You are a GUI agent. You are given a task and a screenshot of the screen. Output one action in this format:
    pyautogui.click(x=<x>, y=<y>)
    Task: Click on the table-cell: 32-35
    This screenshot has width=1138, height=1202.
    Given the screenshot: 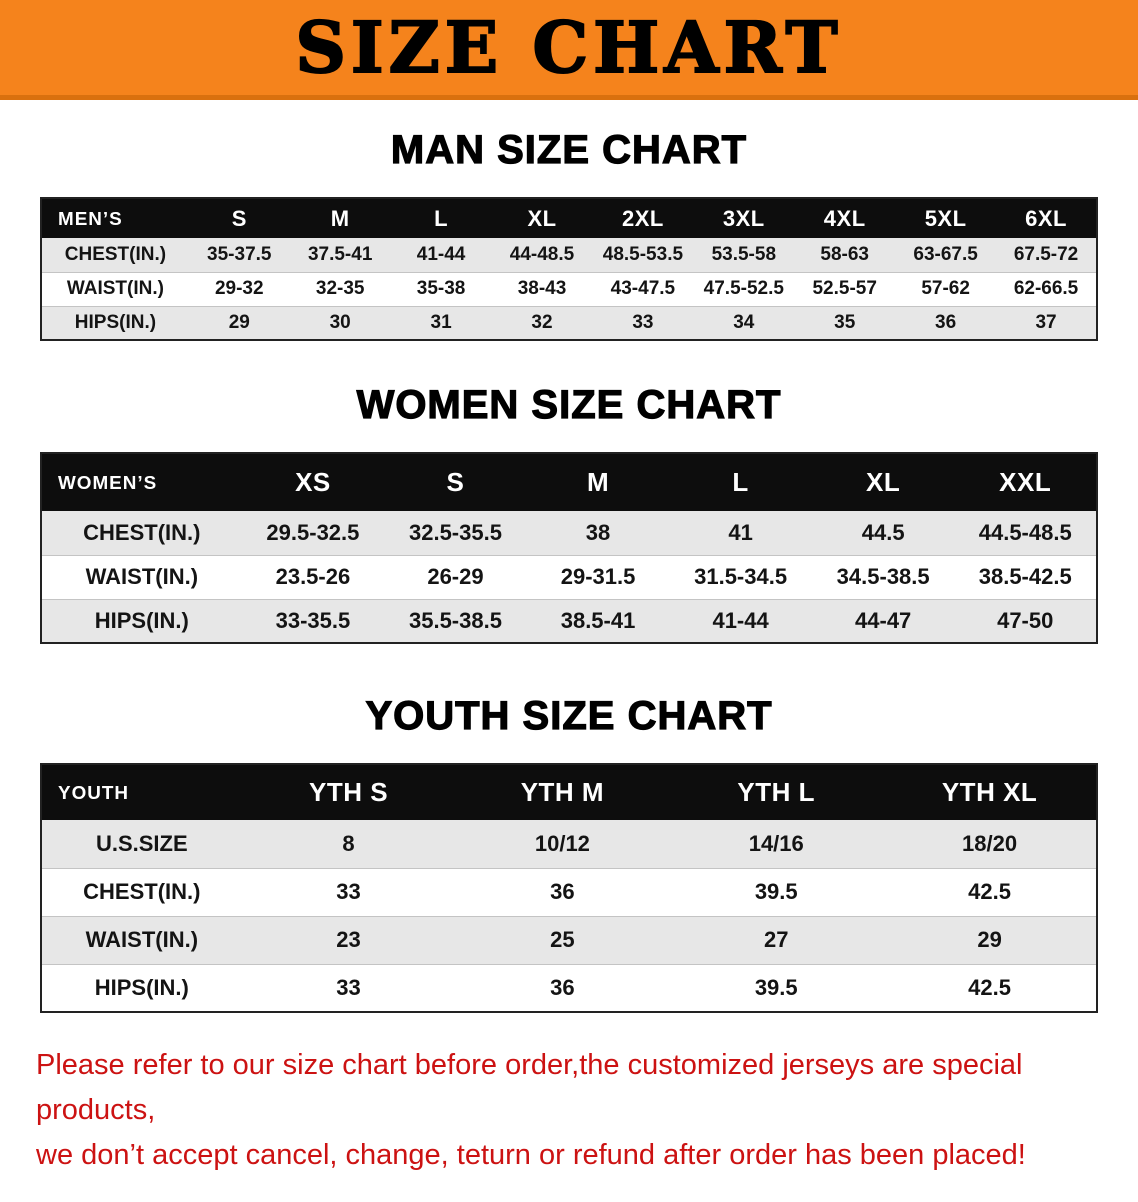 What is the action you would take?
    pyautogui.click(x=340, y=289)
    